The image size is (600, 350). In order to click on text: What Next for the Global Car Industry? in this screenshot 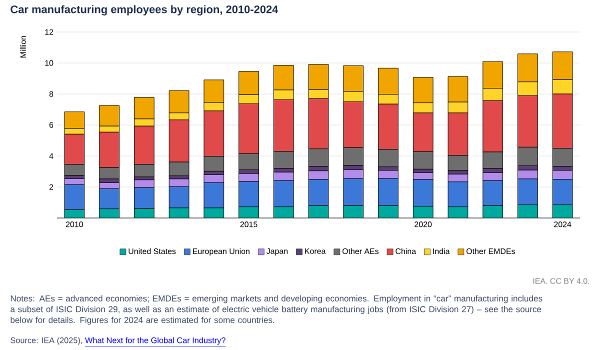, I will do `click(155, 341)`.